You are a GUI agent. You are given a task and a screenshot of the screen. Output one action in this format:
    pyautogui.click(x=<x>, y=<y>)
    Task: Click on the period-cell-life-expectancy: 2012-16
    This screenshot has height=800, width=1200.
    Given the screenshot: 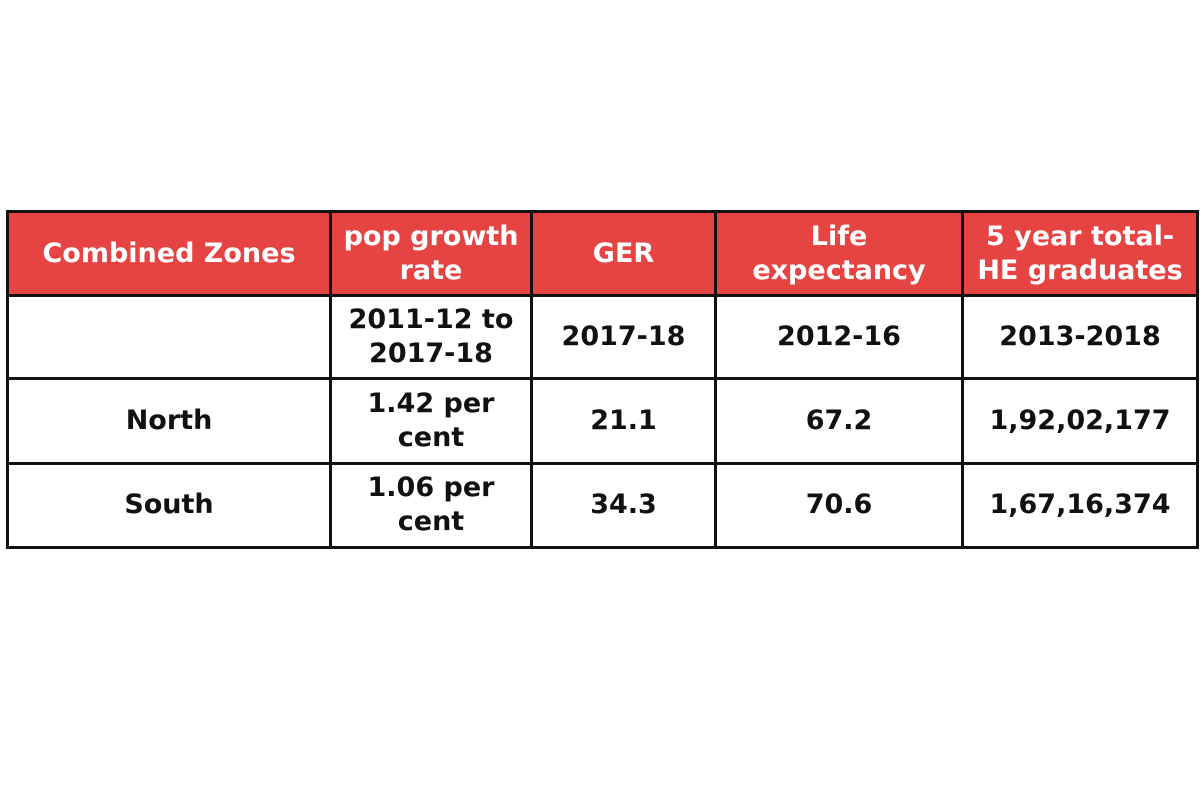 What is the action you would take?
    pyautogui.click(x=839, y=337)
    